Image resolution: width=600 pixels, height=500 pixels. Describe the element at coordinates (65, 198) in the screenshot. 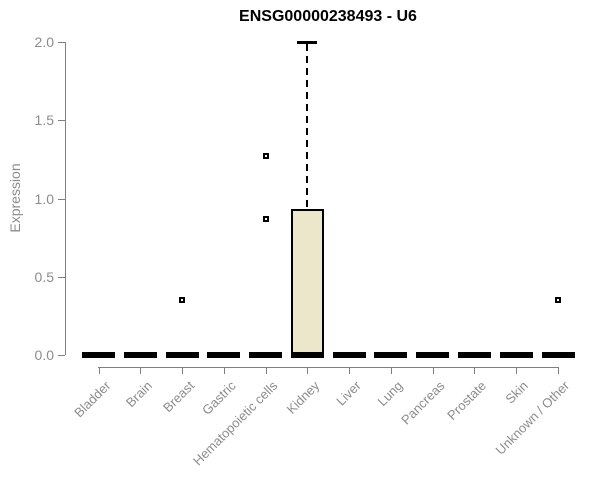

I see `y-axis-line` at that location.